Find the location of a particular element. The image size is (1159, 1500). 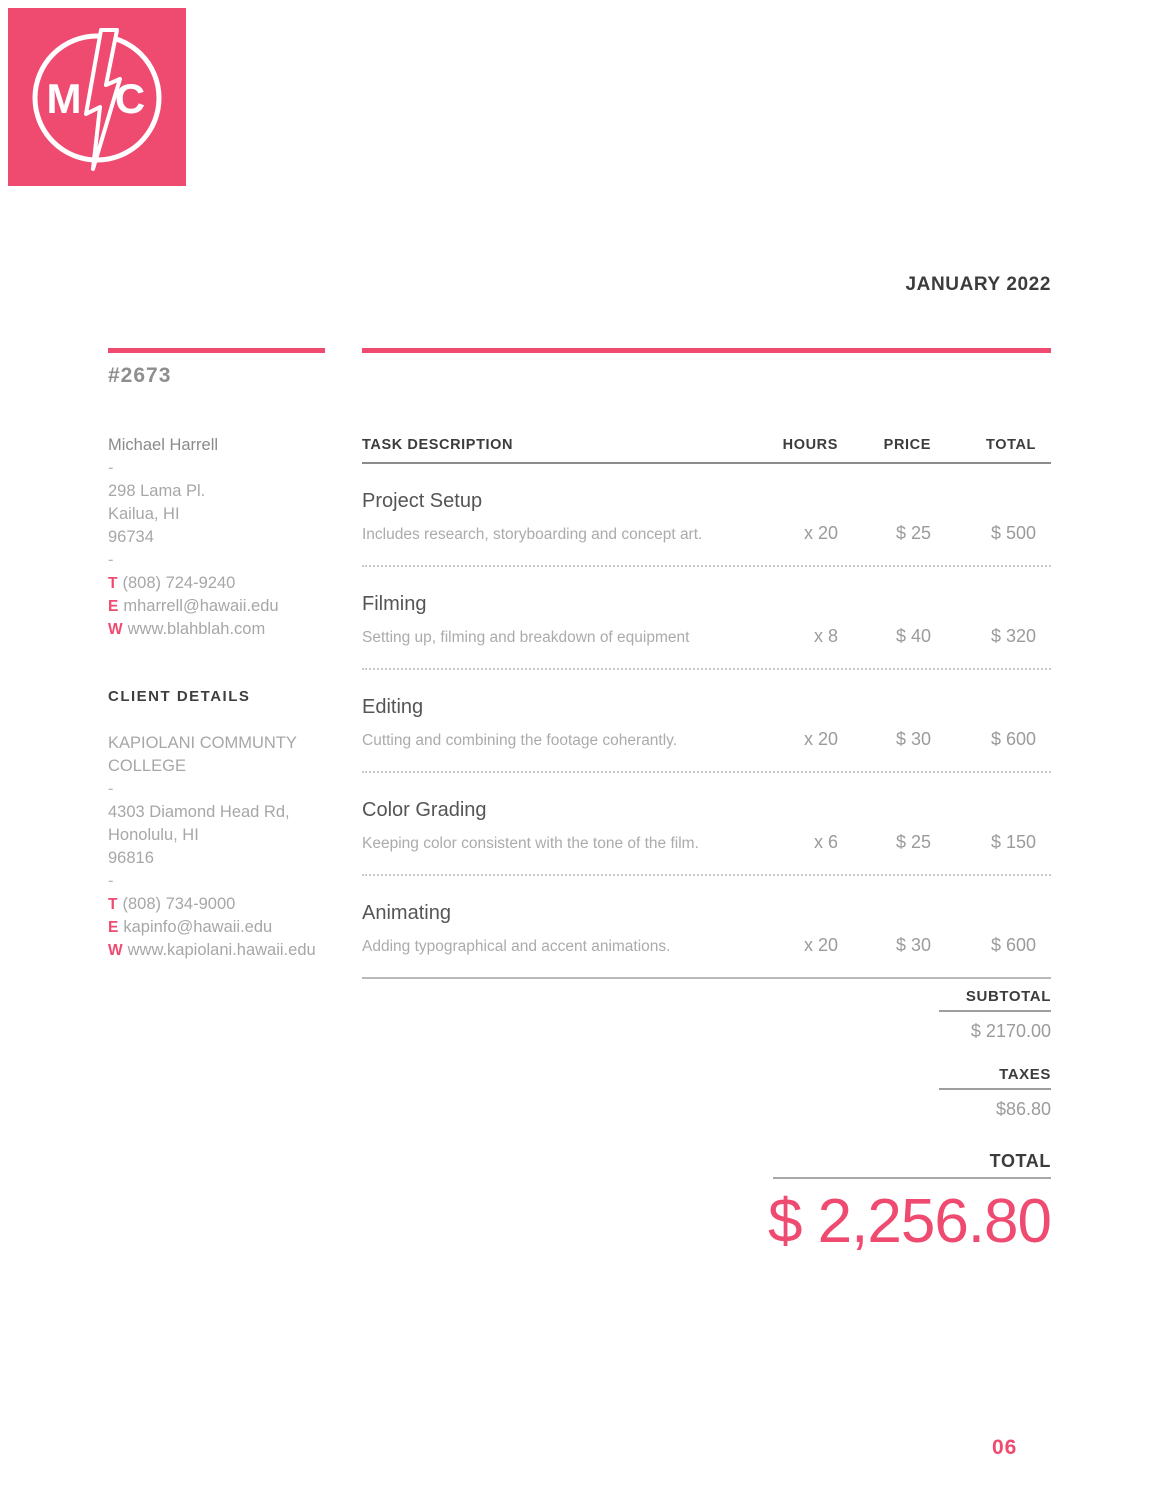

task-total: $ 150 is located at coordinates (1013, 842).